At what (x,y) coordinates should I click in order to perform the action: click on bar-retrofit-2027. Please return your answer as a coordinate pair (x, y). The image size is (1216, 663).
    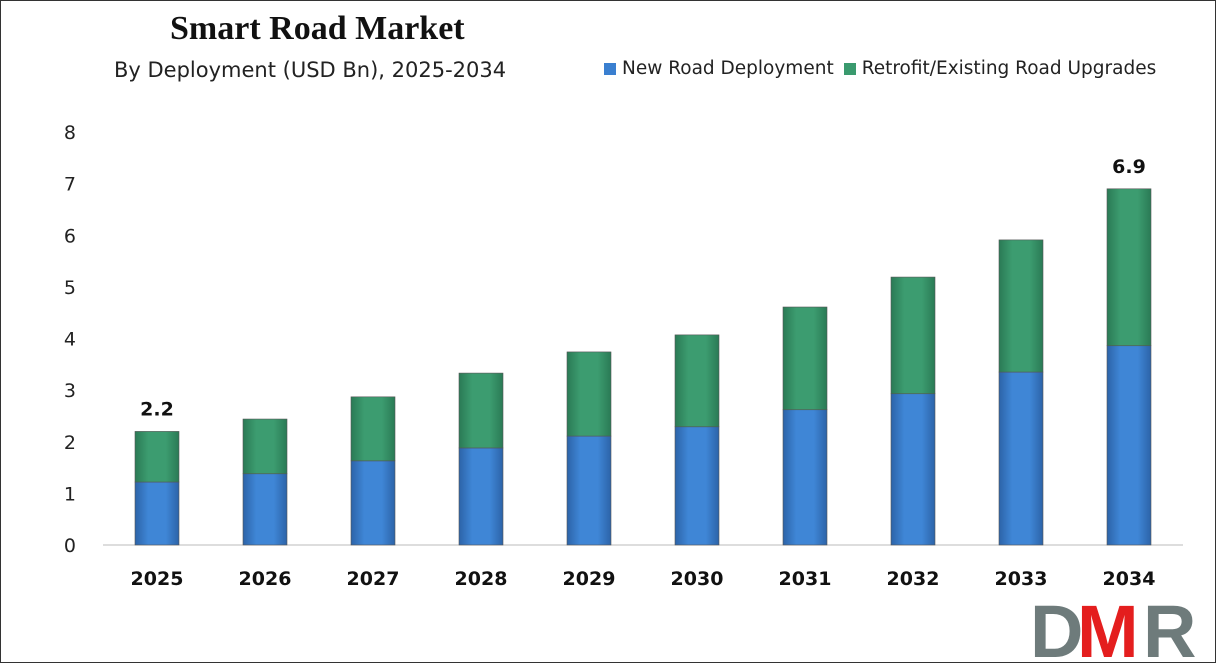
    Looking at the image, I should click on (373, 429).